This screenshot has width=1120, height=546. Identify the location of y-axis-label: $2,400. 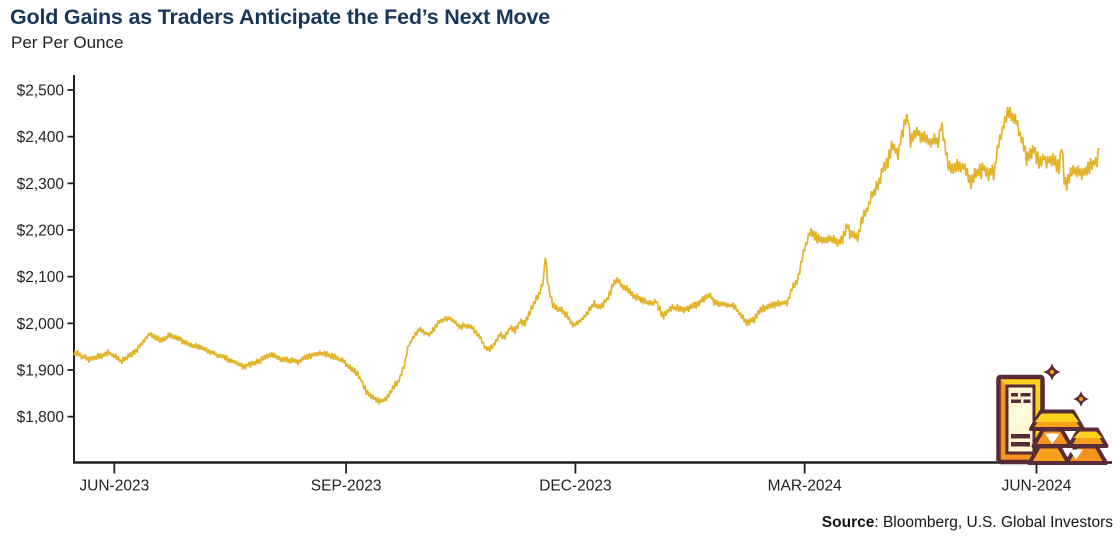
(41, 137).